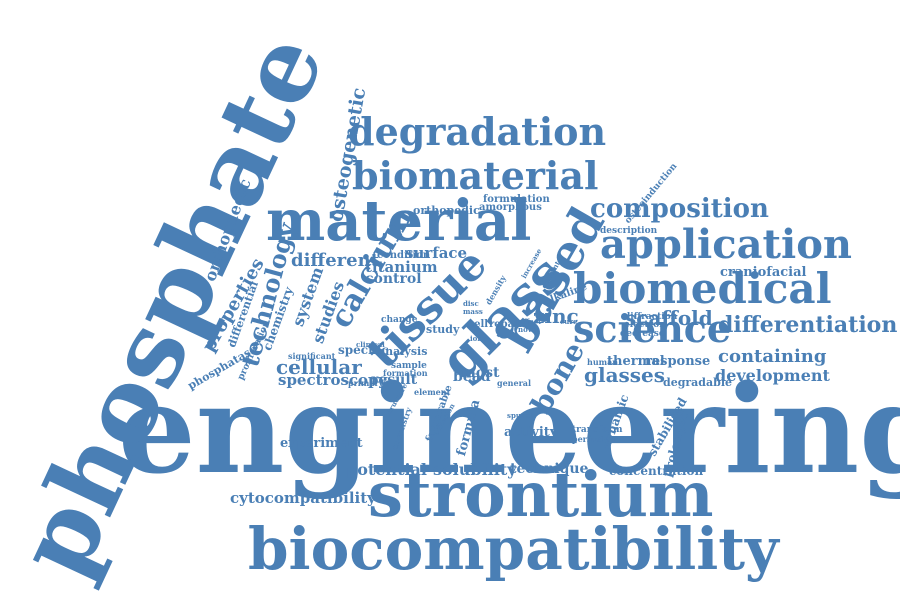 The height and width of the screenshot is (591, 900). What do you see at coordinates (366, 383) in the screenshot?
I see `word-primary: primary` at bounding box center [366, 383].